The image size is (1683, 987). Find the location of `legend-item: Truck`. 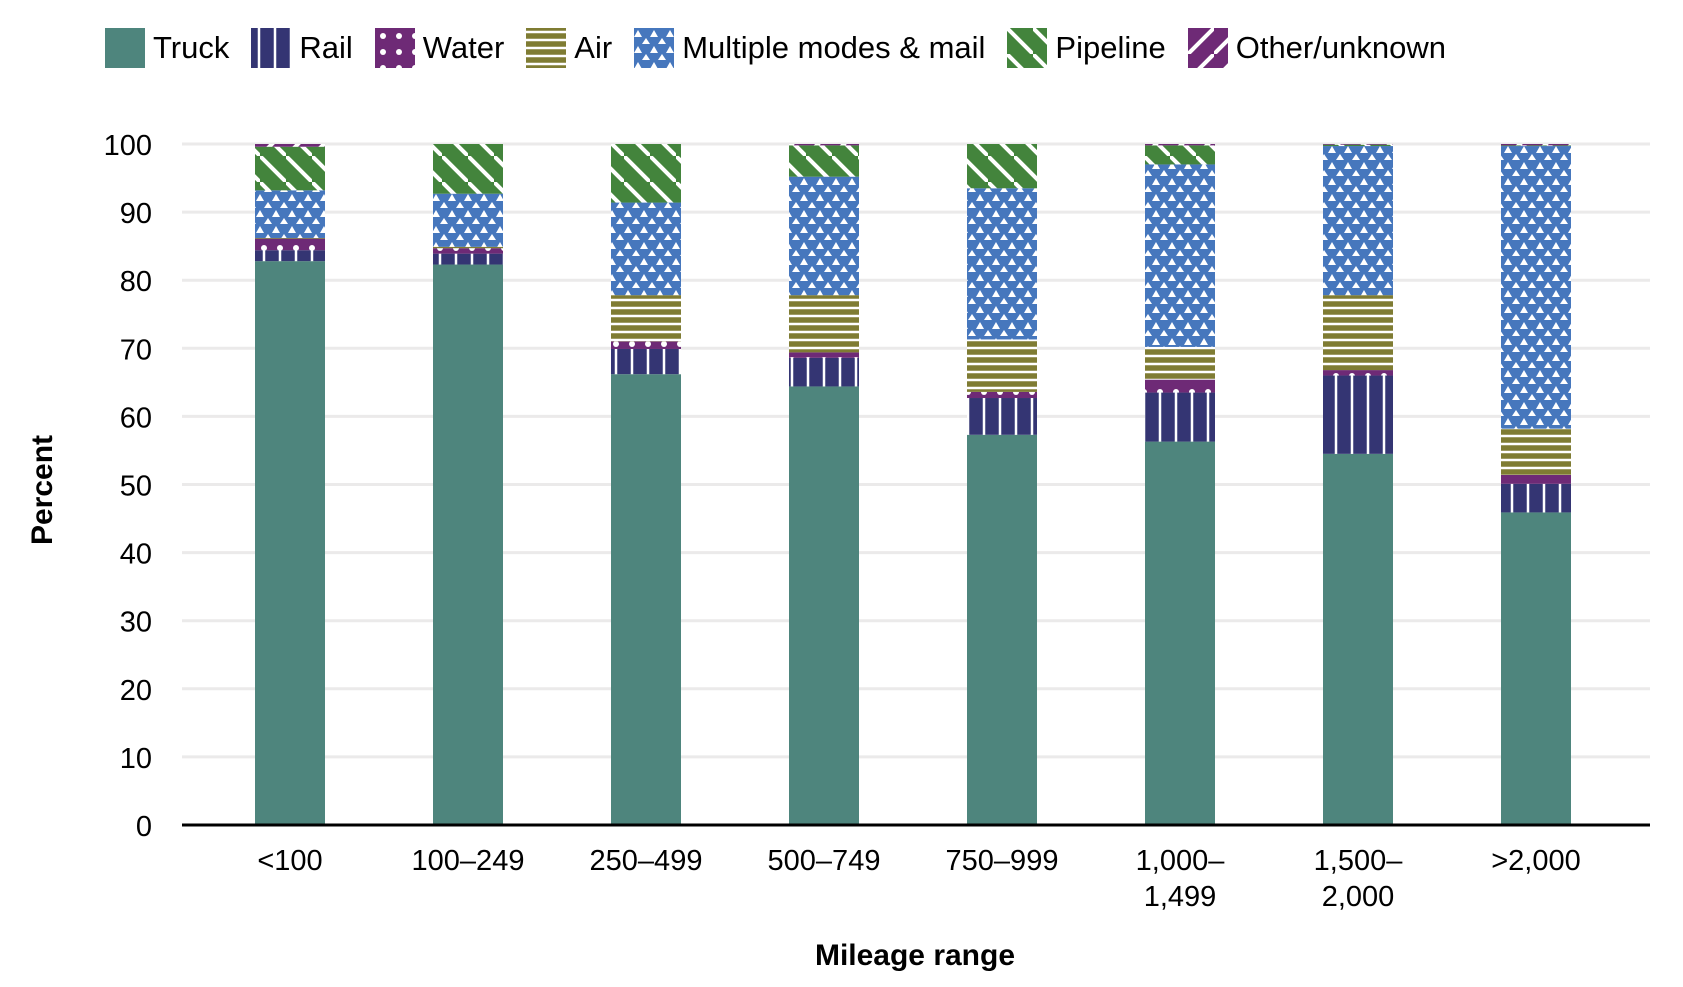

legend-item: Truck is located at coordinates (167, 48).